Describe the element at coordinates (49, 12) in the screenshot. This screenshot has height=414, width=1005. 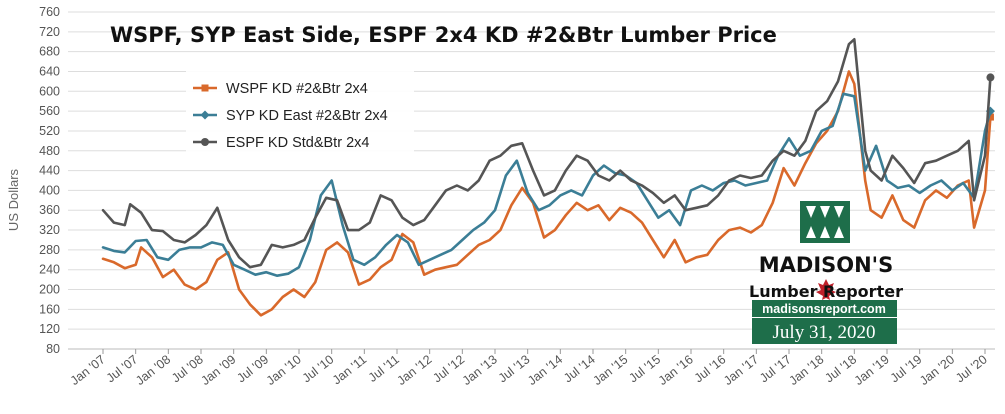
I see `y-tick-label: 760` at that location.